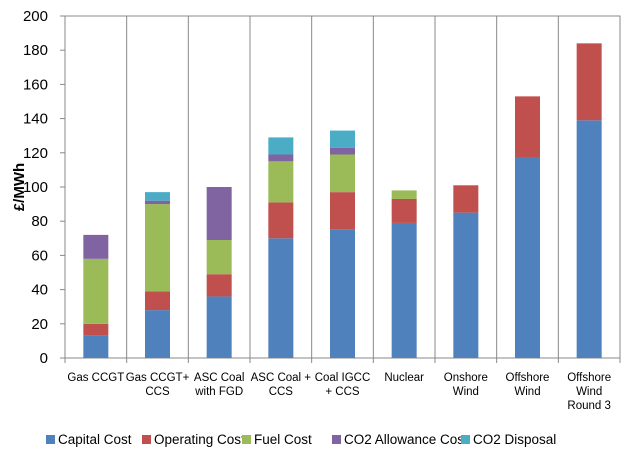 This screenshot has width=640, height=463. What do you see at coordinates (589, 392) in the screenshot?
I see `x-tick-label: Offshore Wind Round 3` at bounding box center [589, 392].